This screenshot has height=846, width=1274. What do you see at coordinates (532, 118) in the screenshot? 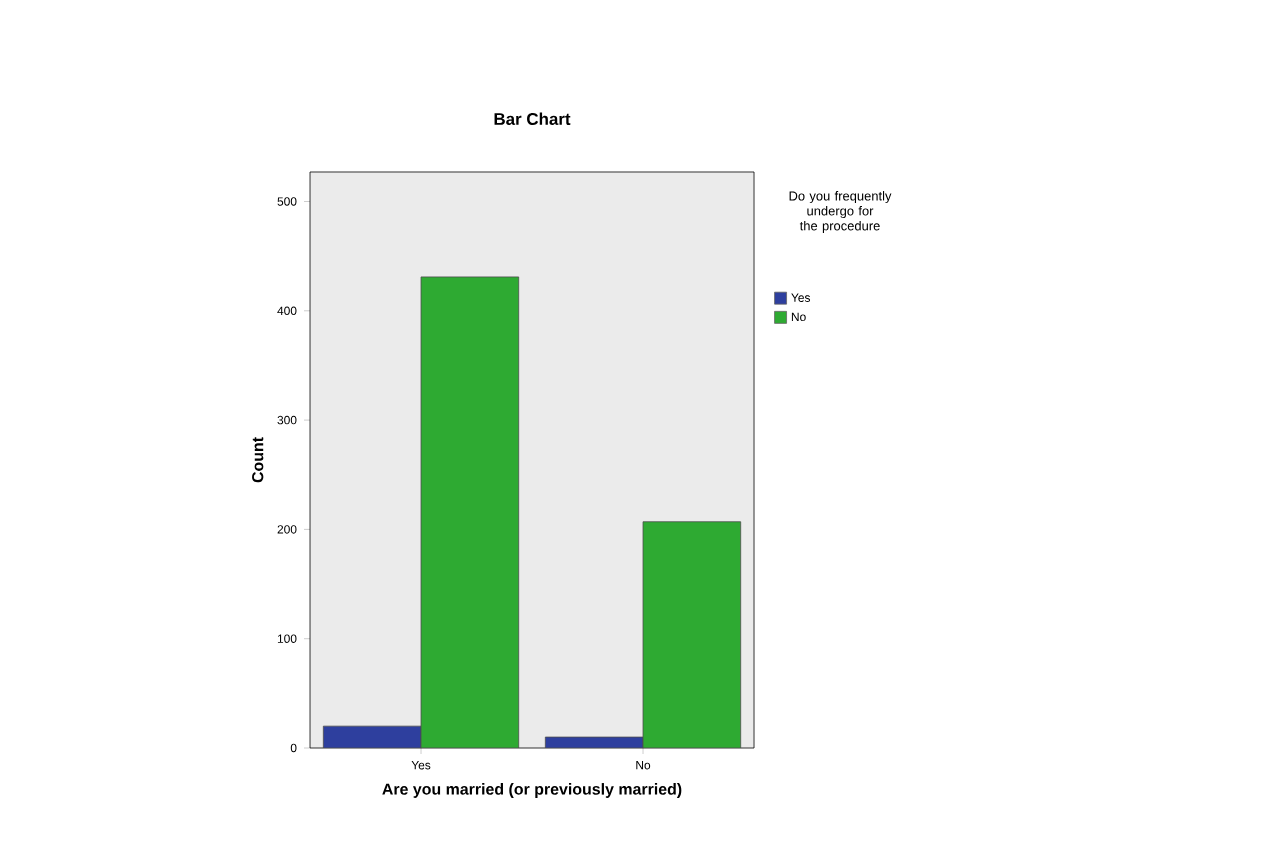
I see `chart-title: Bar Chart` at bounding box center [532, 118].